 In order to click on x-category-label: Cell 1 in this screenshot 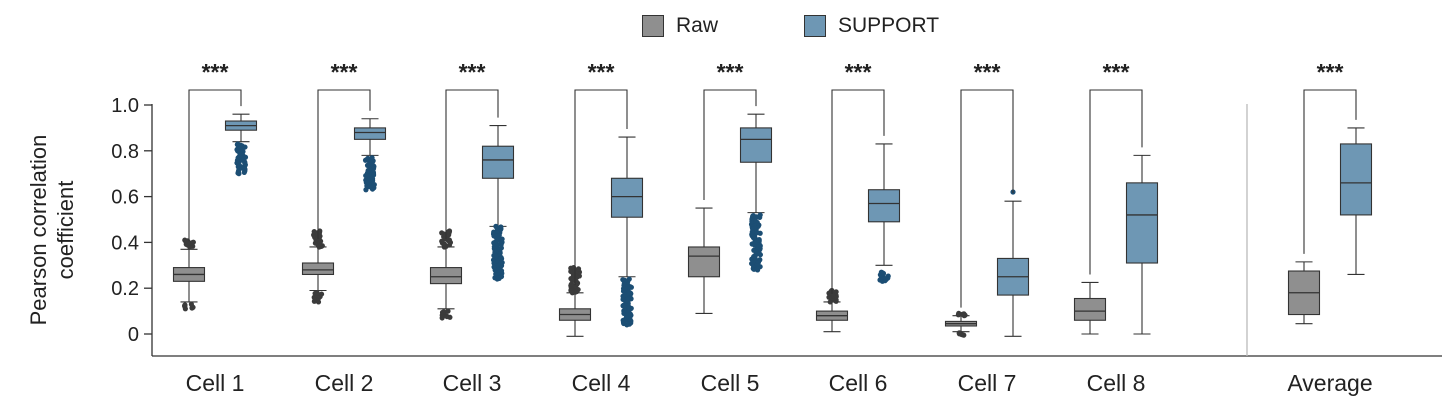, I will do `click(215, 383)`.